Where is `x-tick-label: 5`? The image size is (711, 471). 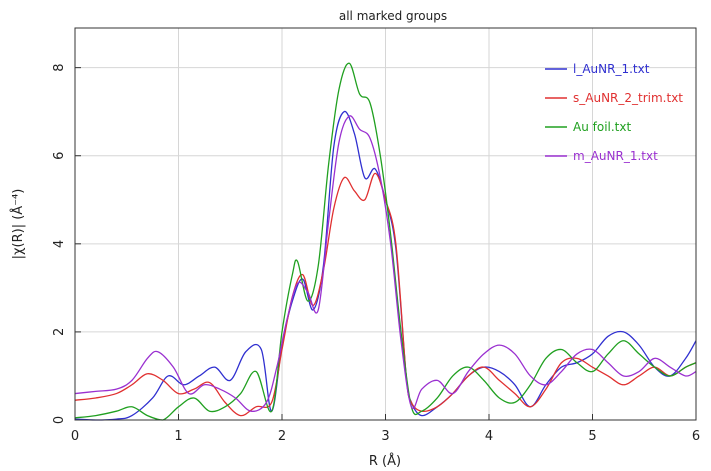 x-tick-label: 5 is located at coordinates (592, 436).